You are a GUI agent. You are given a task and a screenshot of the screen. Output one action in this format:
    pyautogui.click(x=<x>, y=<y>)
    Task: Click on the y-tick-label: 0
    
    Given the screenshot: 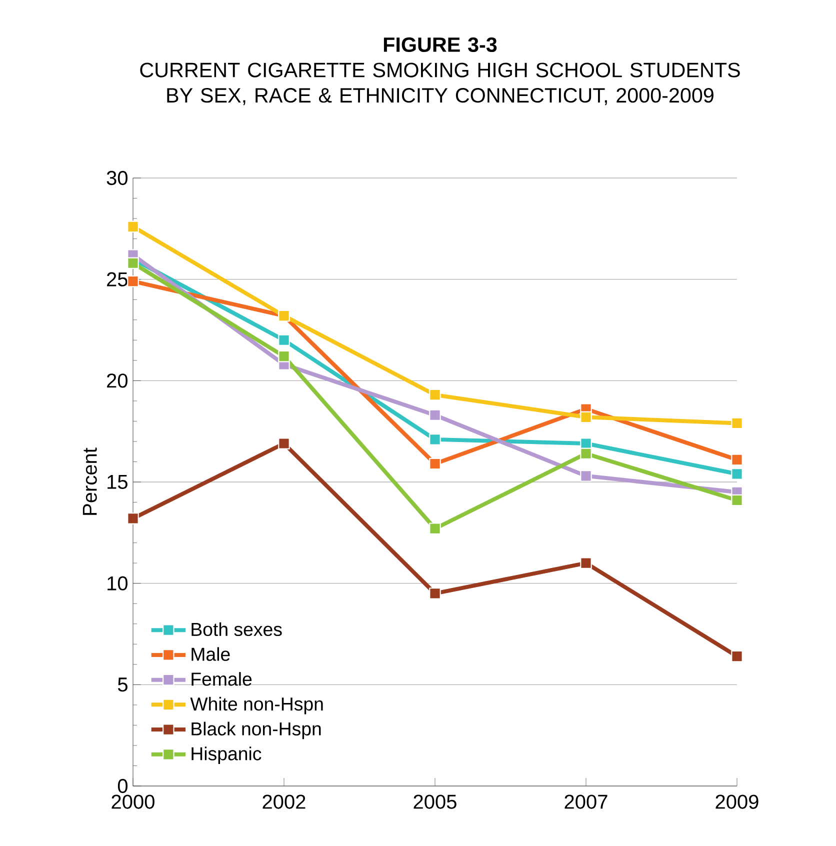 What is the action you would take?
    pyautogui.click(x=123, y=786)
    